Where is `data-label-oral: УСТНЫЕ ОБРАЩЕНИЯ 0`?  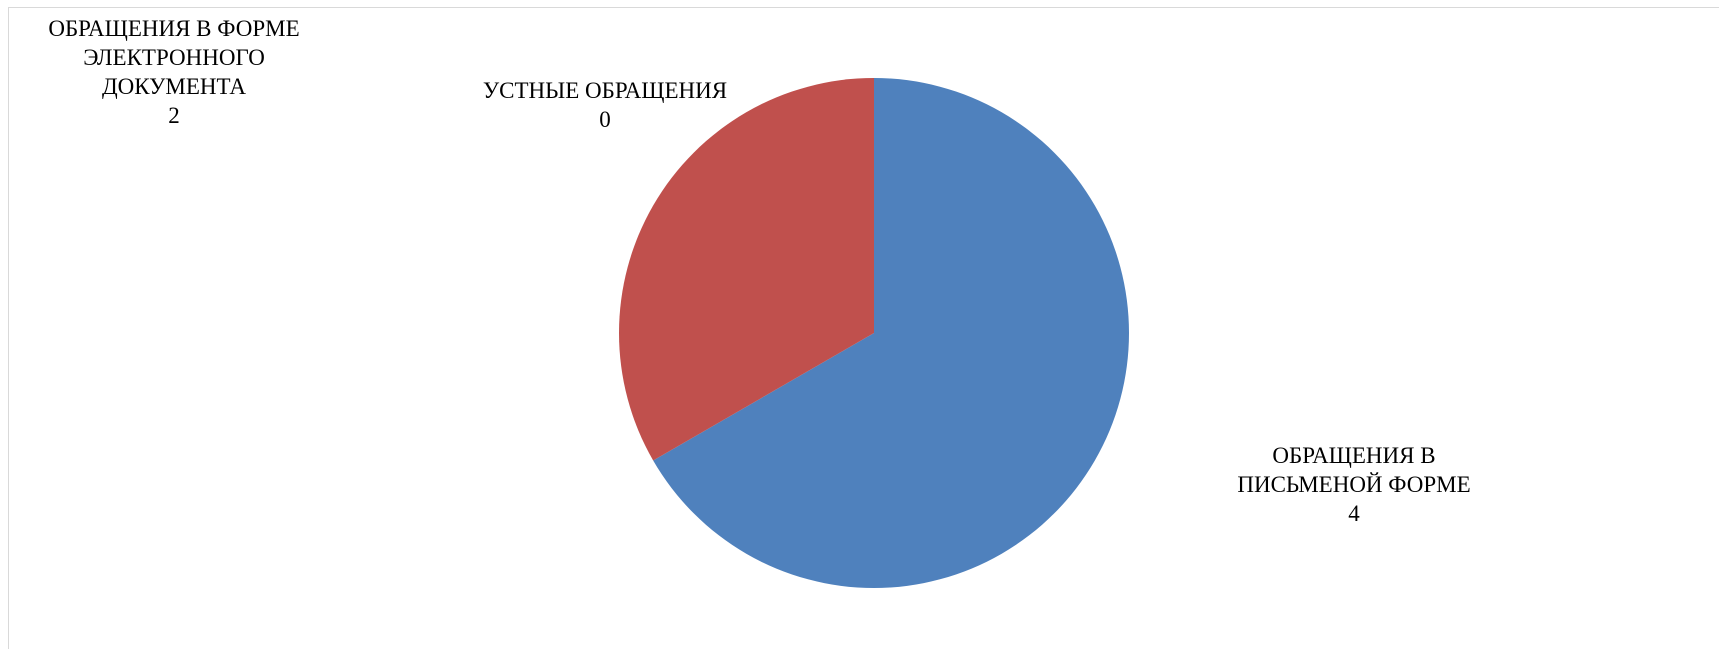 data-label-oral: УСТНЫЕ ОБРАЩЕНИЯ 0 is located at coordinates (605, 105).